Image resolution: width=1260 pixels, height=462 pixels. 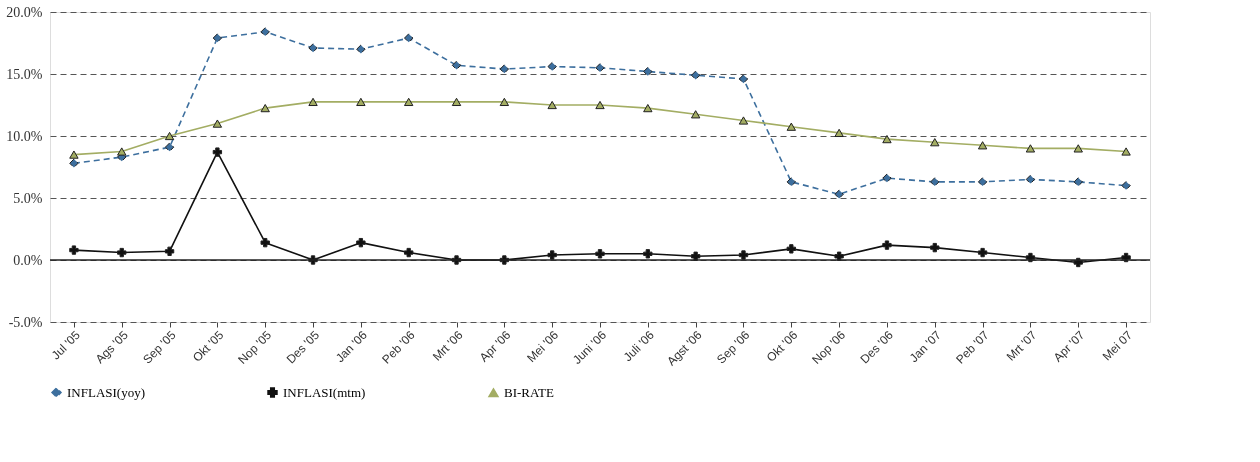 I want to click on x-tick-label: Mrt '06, so click(x=447, y=345).